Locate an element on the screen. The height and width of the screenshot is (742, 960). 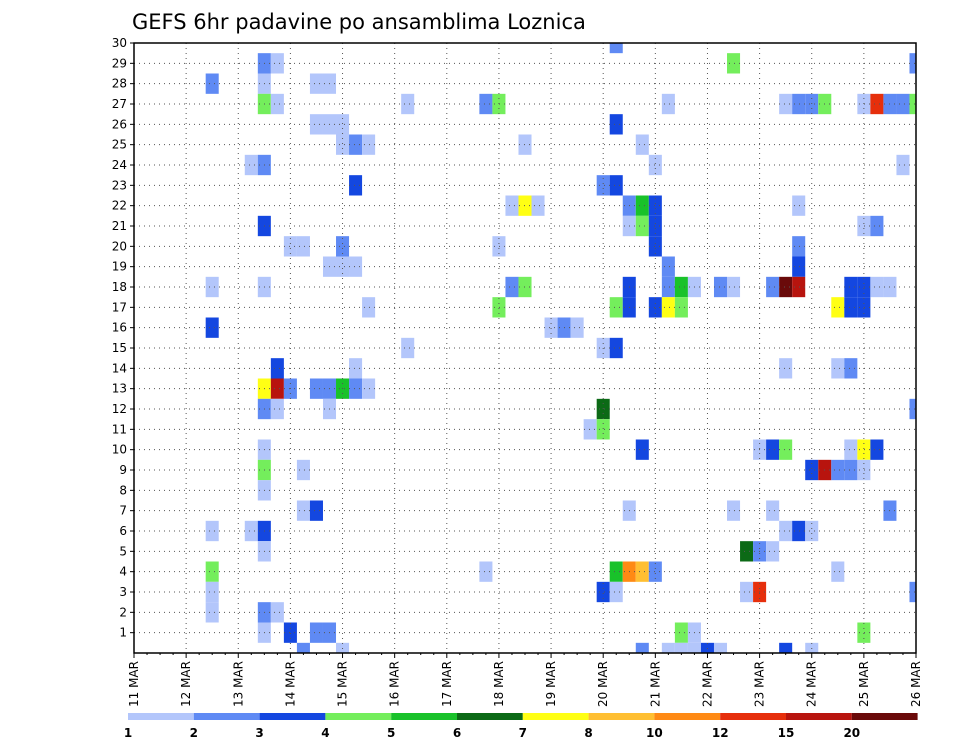
legend-label: 5 is located at coordinates (391, 733).